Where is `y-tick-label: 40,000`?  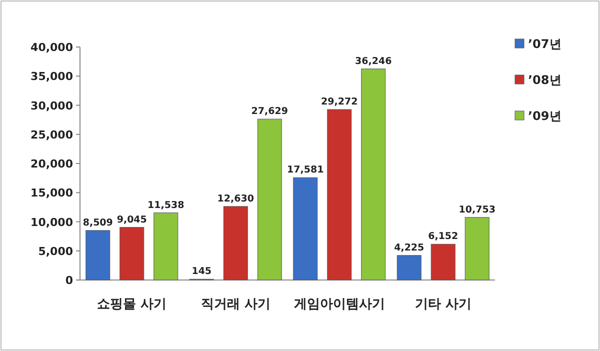
y-tick-label: 40,000 is located at coordinates (52, 47).